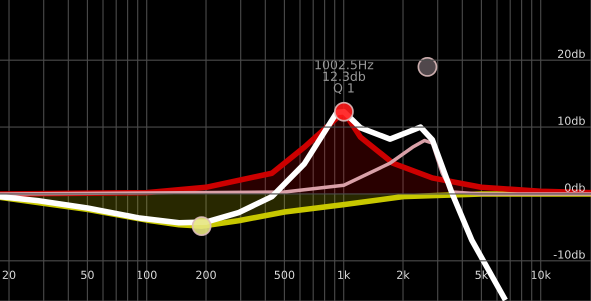 This screenshot has height=301, width=591. What do you see at coordinates (403, 274) in the screenshot?
I see `x-tick-label: 2k` at bounding box center [403, 274].